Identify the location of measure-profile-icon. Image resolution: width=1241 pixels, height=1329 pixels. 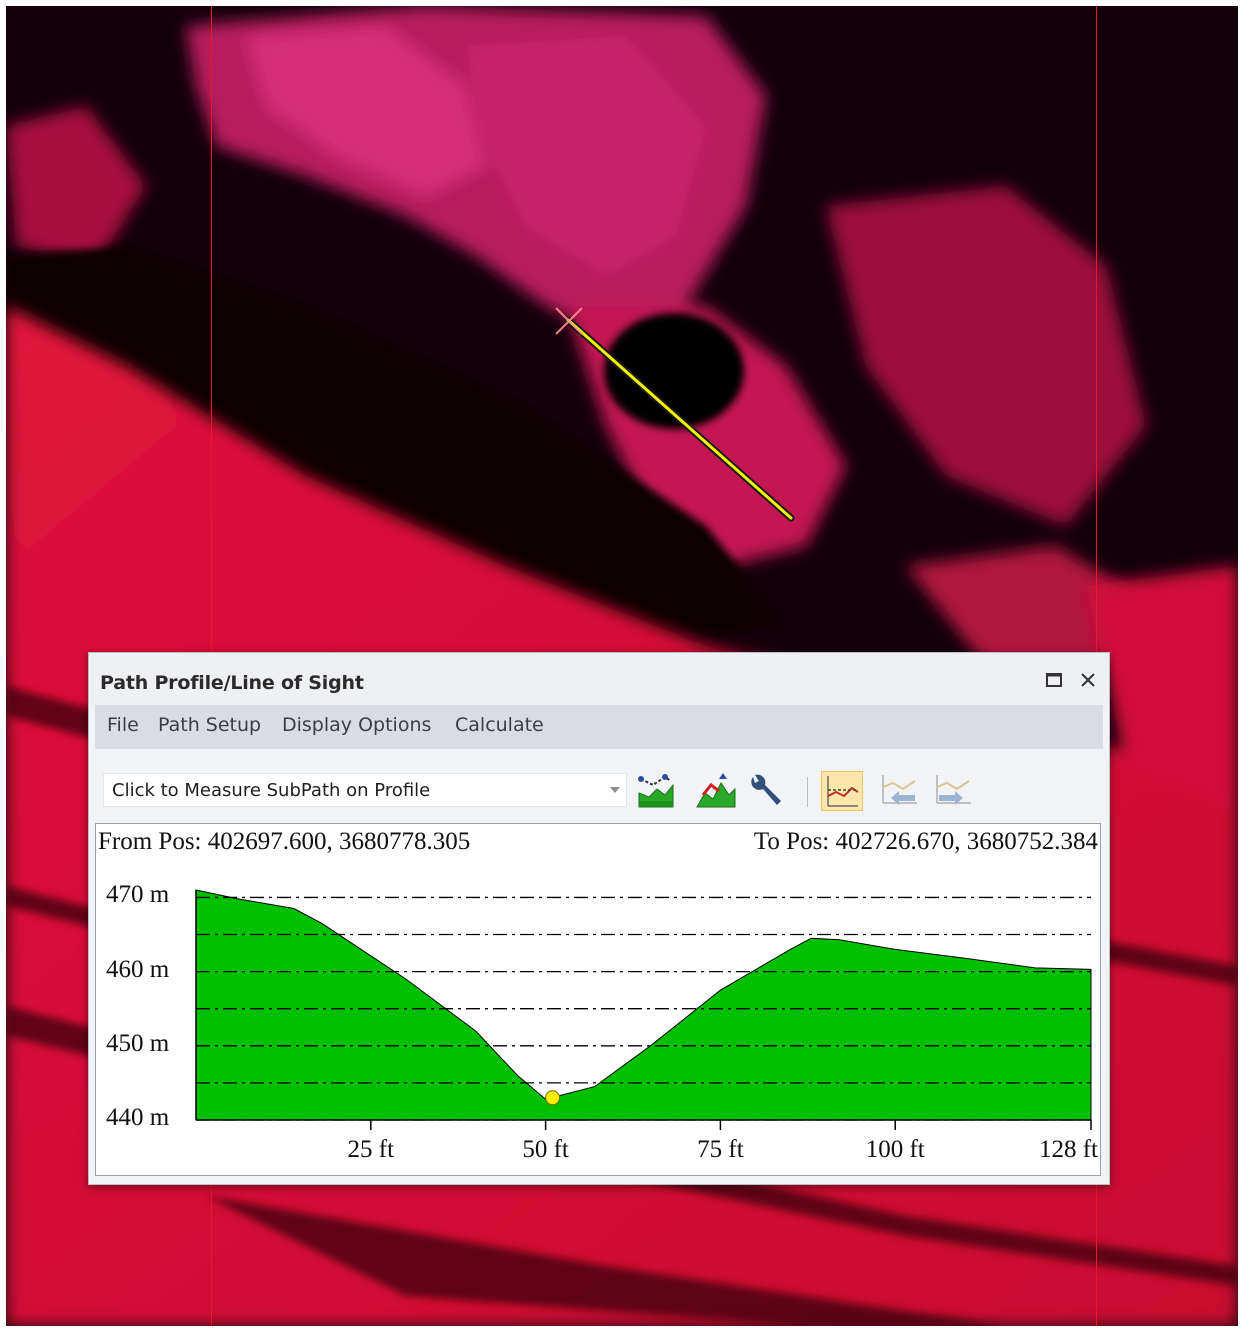
(656, 791).